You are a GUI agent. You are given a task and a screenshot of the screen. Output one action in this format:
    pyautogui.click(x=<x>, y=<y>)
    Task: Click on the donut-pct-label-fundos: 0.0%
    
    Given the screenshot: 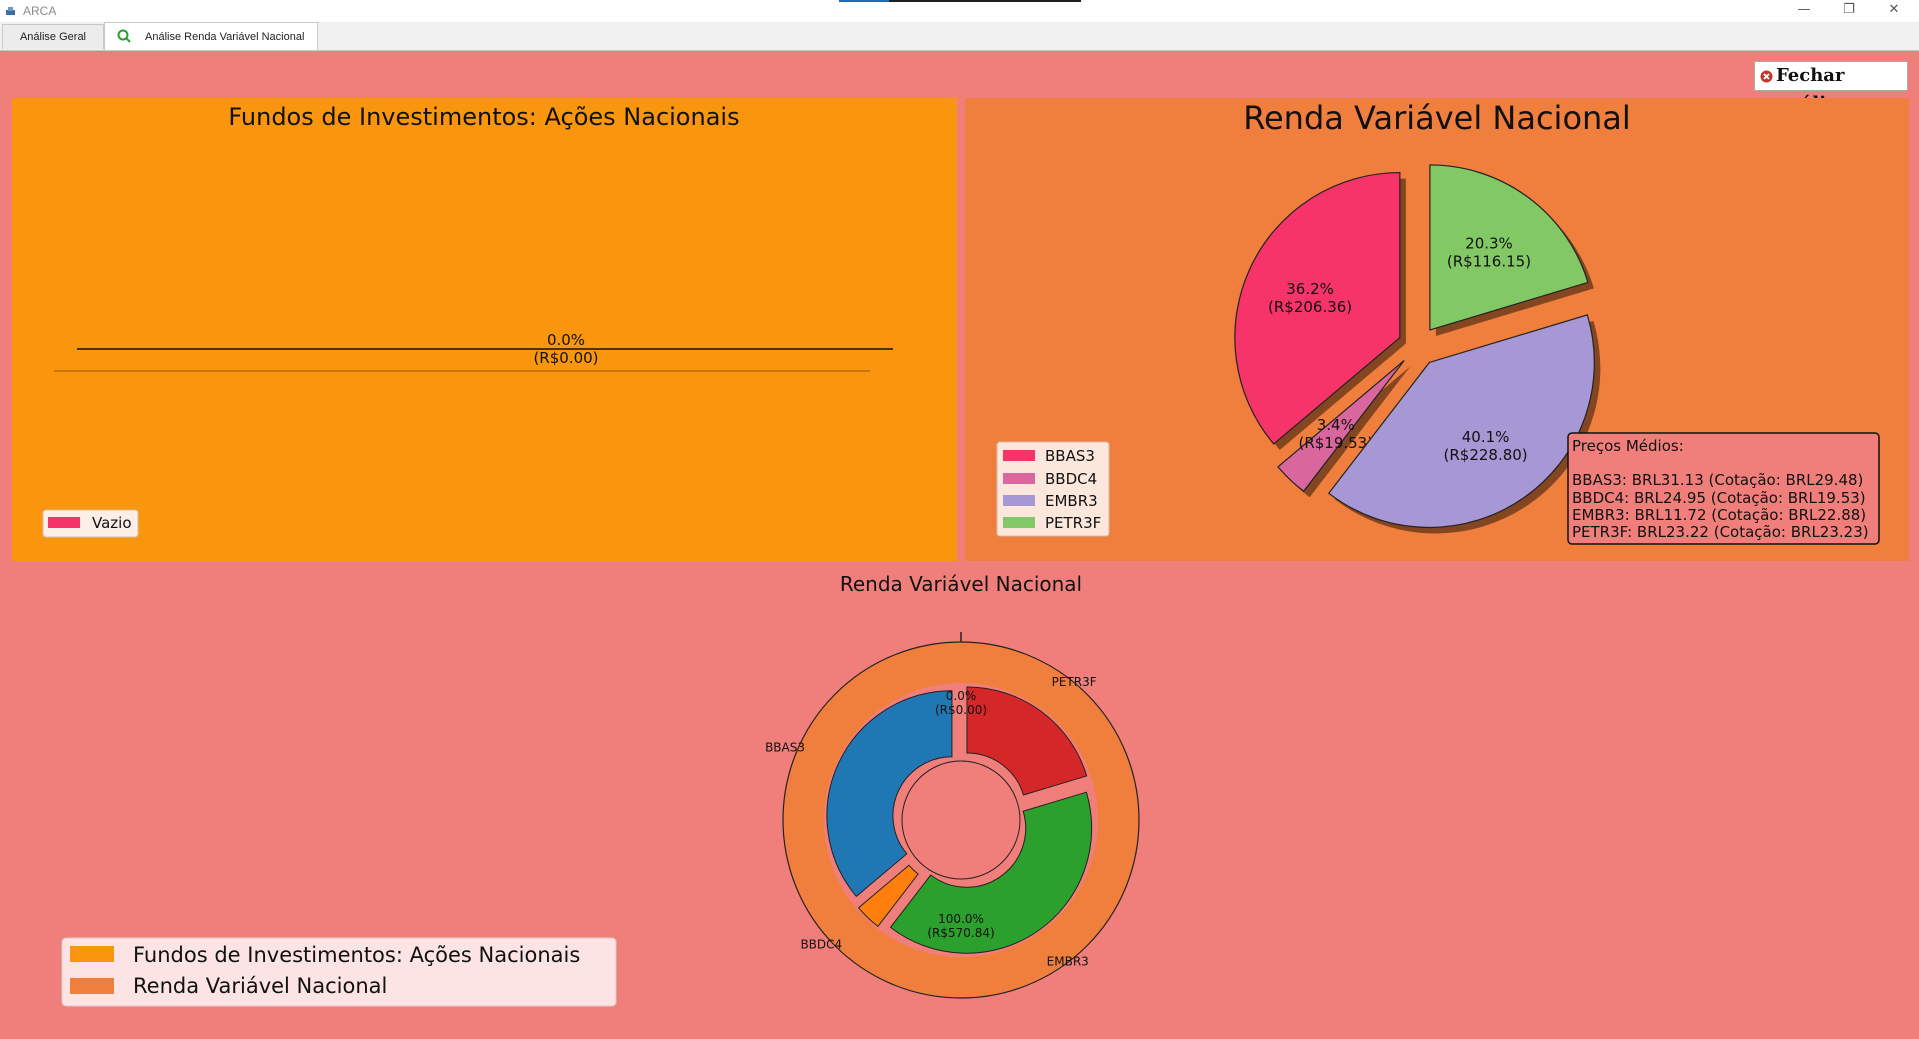 What is the action you would take?
    pyautogui.click(x=961, y=696)
    